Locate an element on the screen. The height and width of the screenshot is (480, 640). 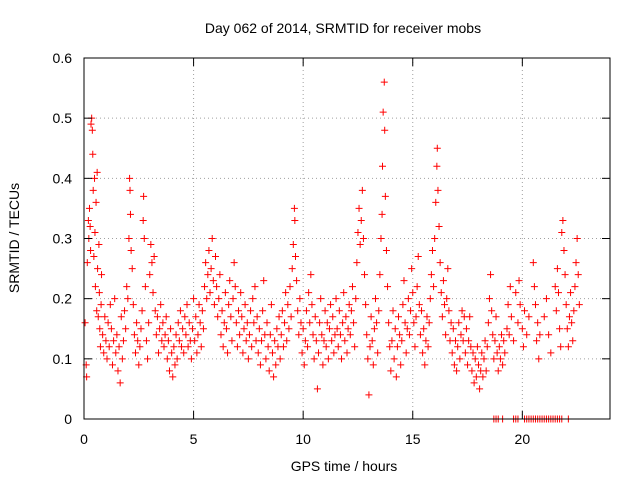
x-tick-label: 0 is located at coordinates (84, 439).